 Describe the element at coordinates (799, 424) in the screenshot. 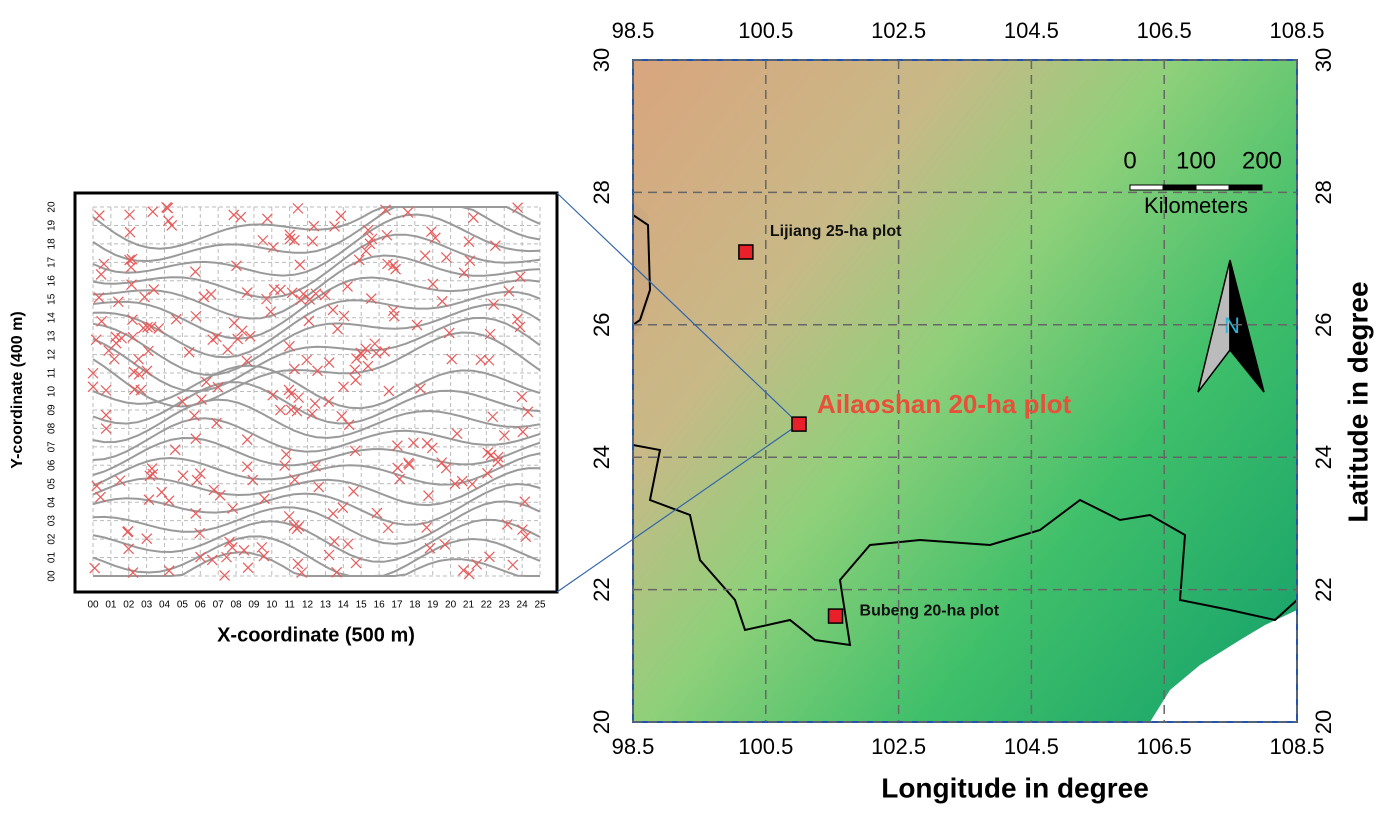

I see `plot-marker` at that location.